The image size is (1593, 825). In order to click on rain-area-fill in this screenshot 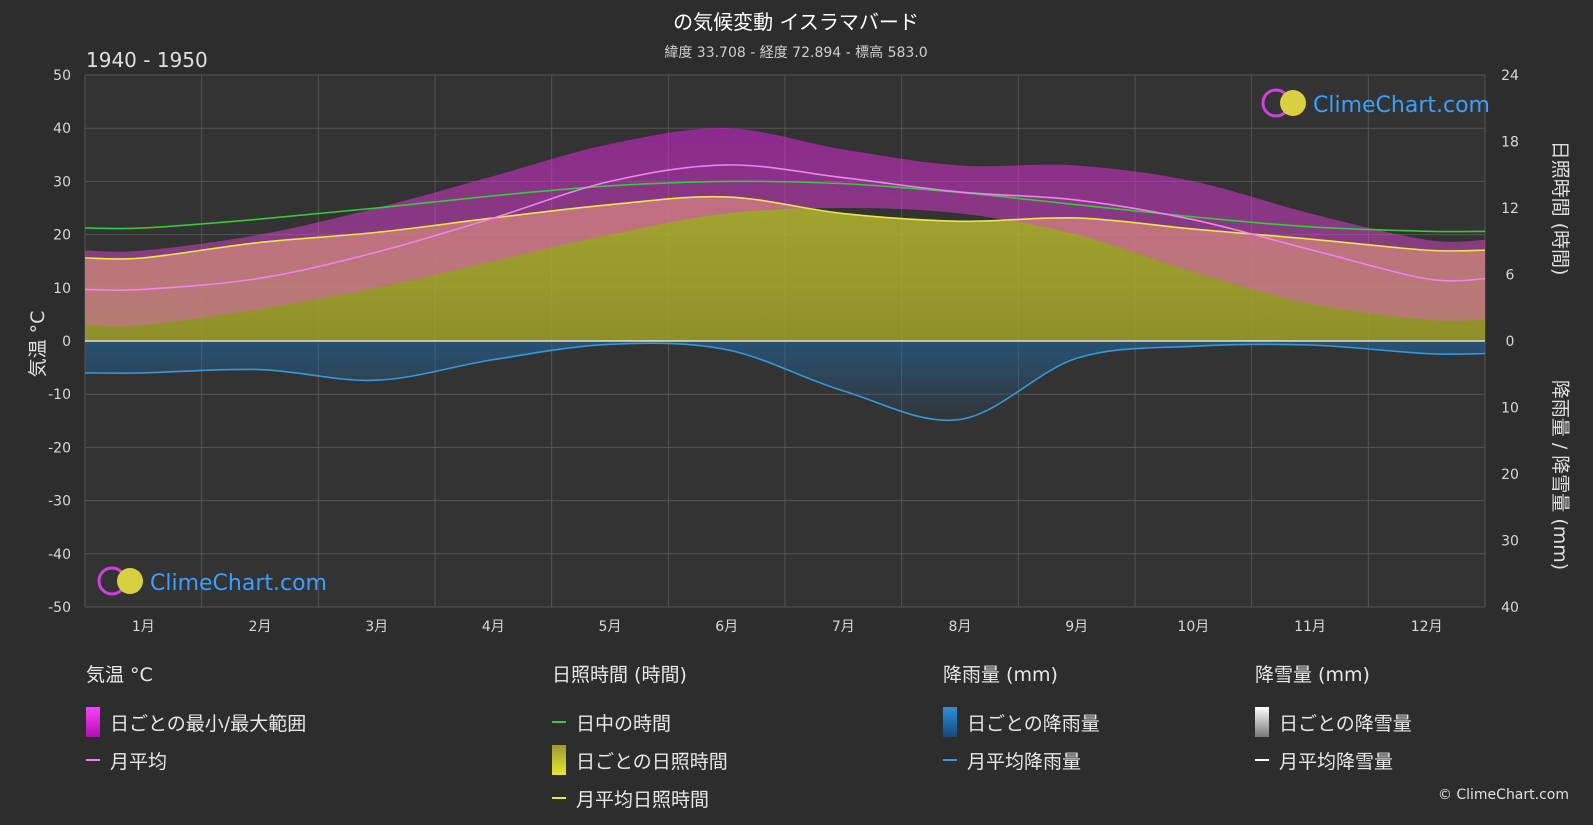, I will do `click(785, 381)`.